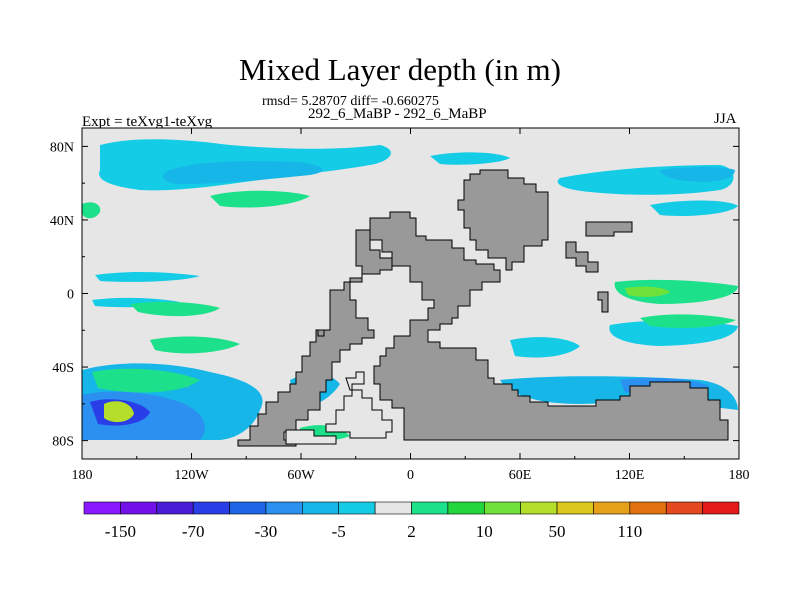 Image resolution: width=800 pixels, height=600 pixels. What do you see at coordinates (260, 199) in the screenshot?
I see `contour-pacific-north-positive` at bounding box center [260, 199].